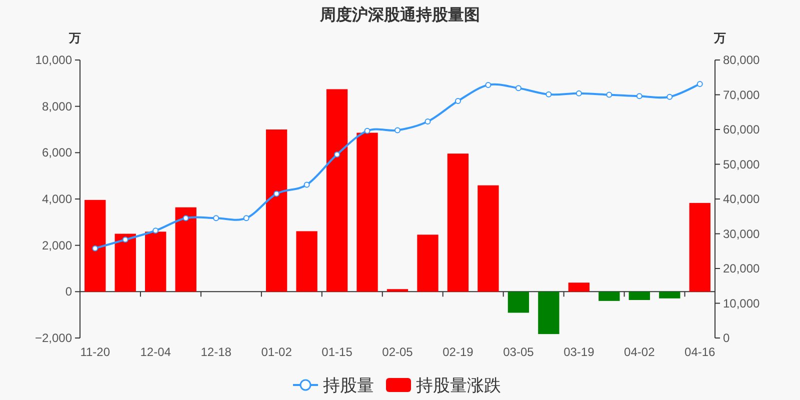 The width and height of the screenshot is (800, 400). I want to click on x-tick-label: 03-19, so click(579, 352).